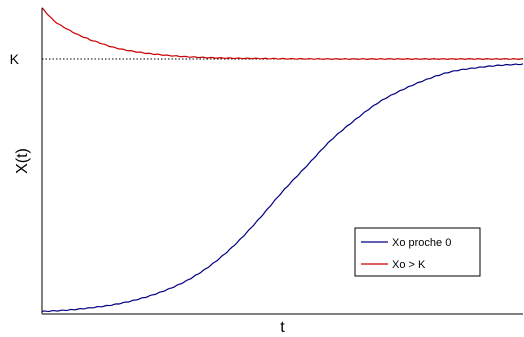 The width and height of the screenshot is (524, 337). I want to click on series-line-xo-gt-k, so click(282, 33).